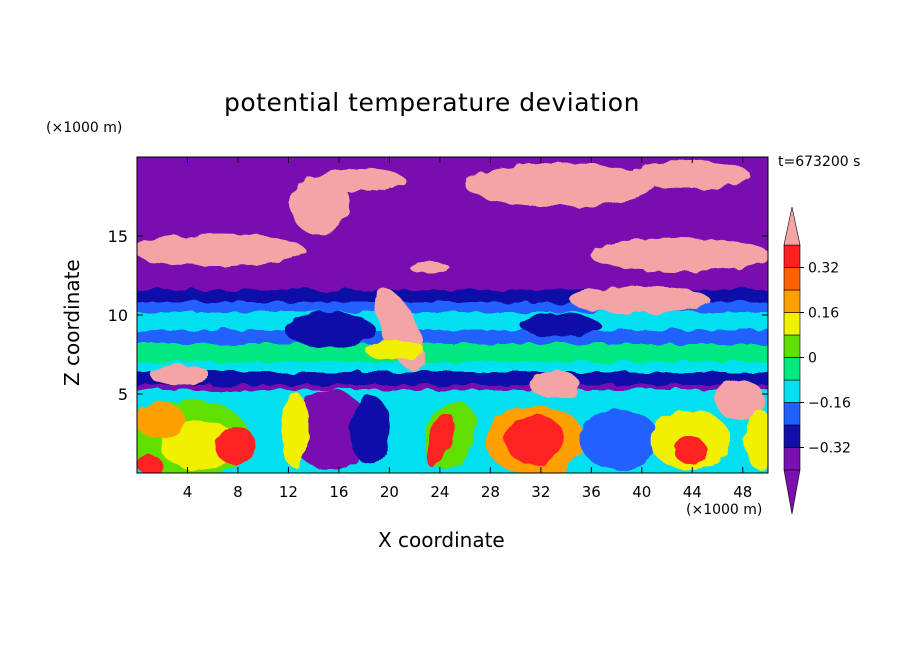 Image resolution: width=904 pixels, height=654 pixels. I want to click on y-tick-label: 5, so click(123, 394).